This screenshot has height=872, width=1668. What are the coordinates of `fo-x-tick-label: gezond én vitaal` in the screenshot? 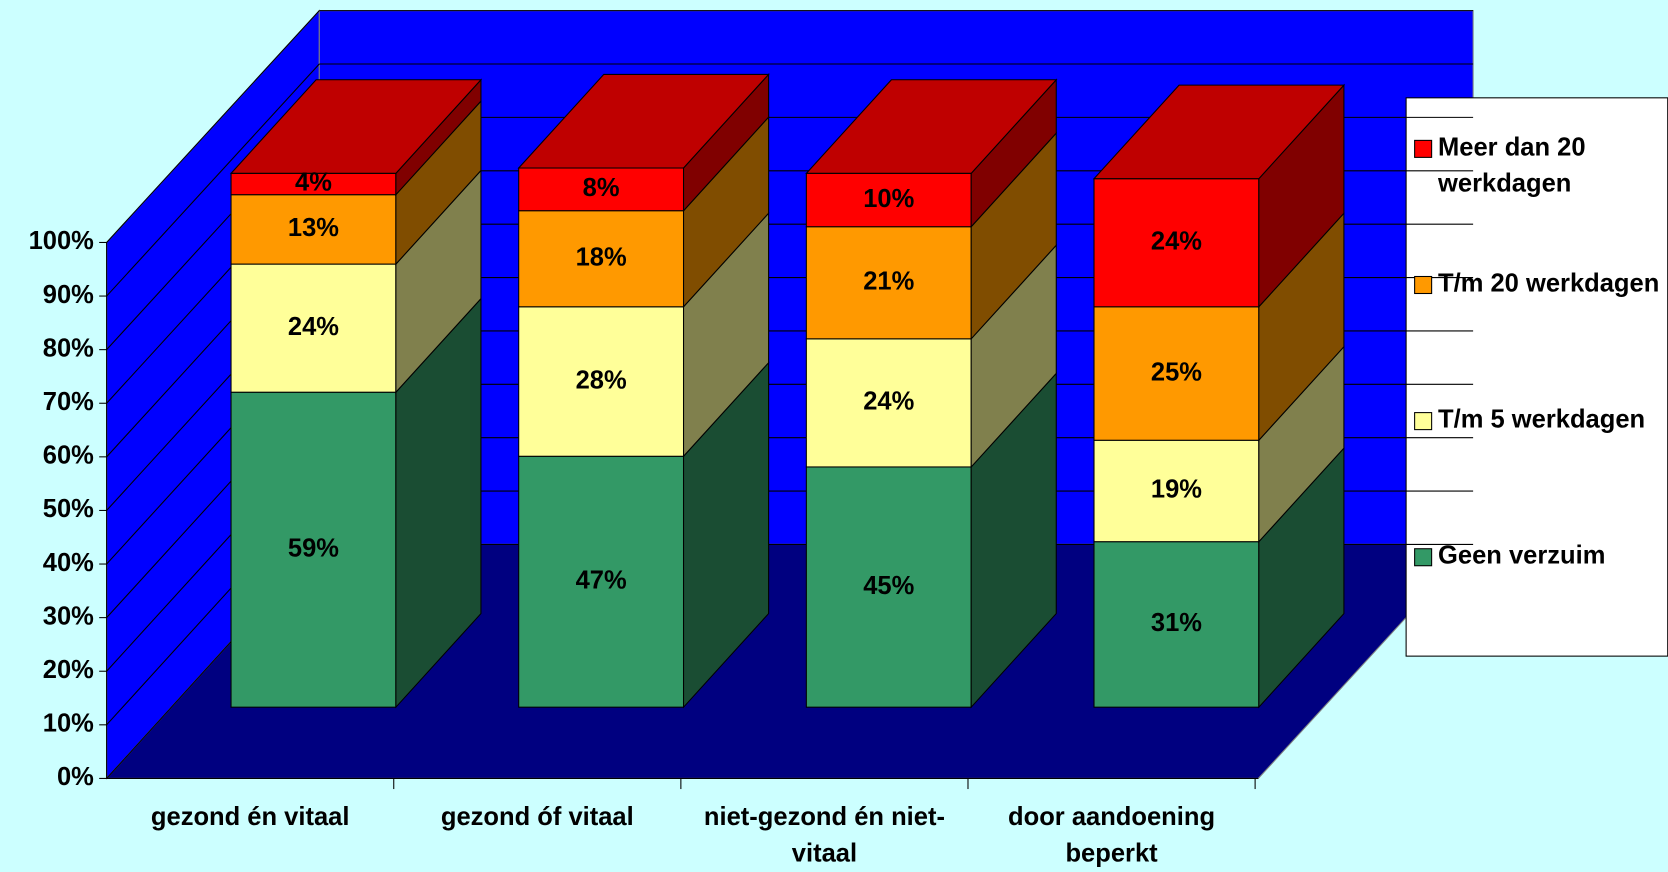 It's located at (250, 817).